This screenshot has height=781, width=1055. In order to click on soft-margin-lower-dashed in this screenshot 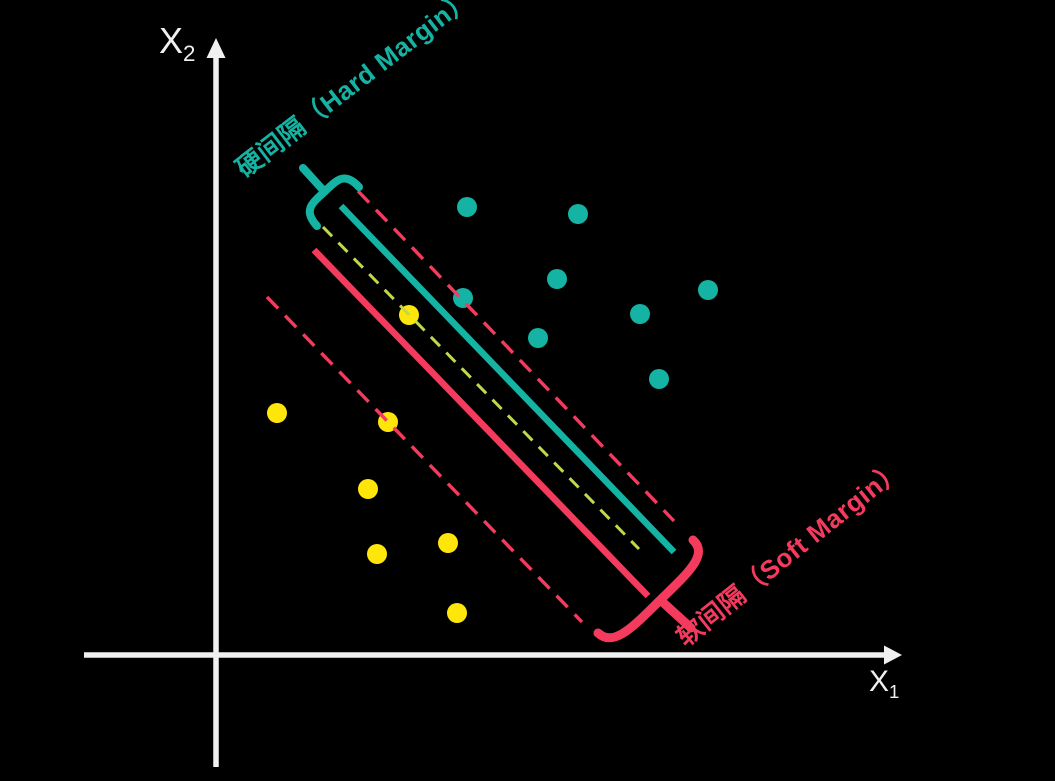, I will do `click(424, 459)`.